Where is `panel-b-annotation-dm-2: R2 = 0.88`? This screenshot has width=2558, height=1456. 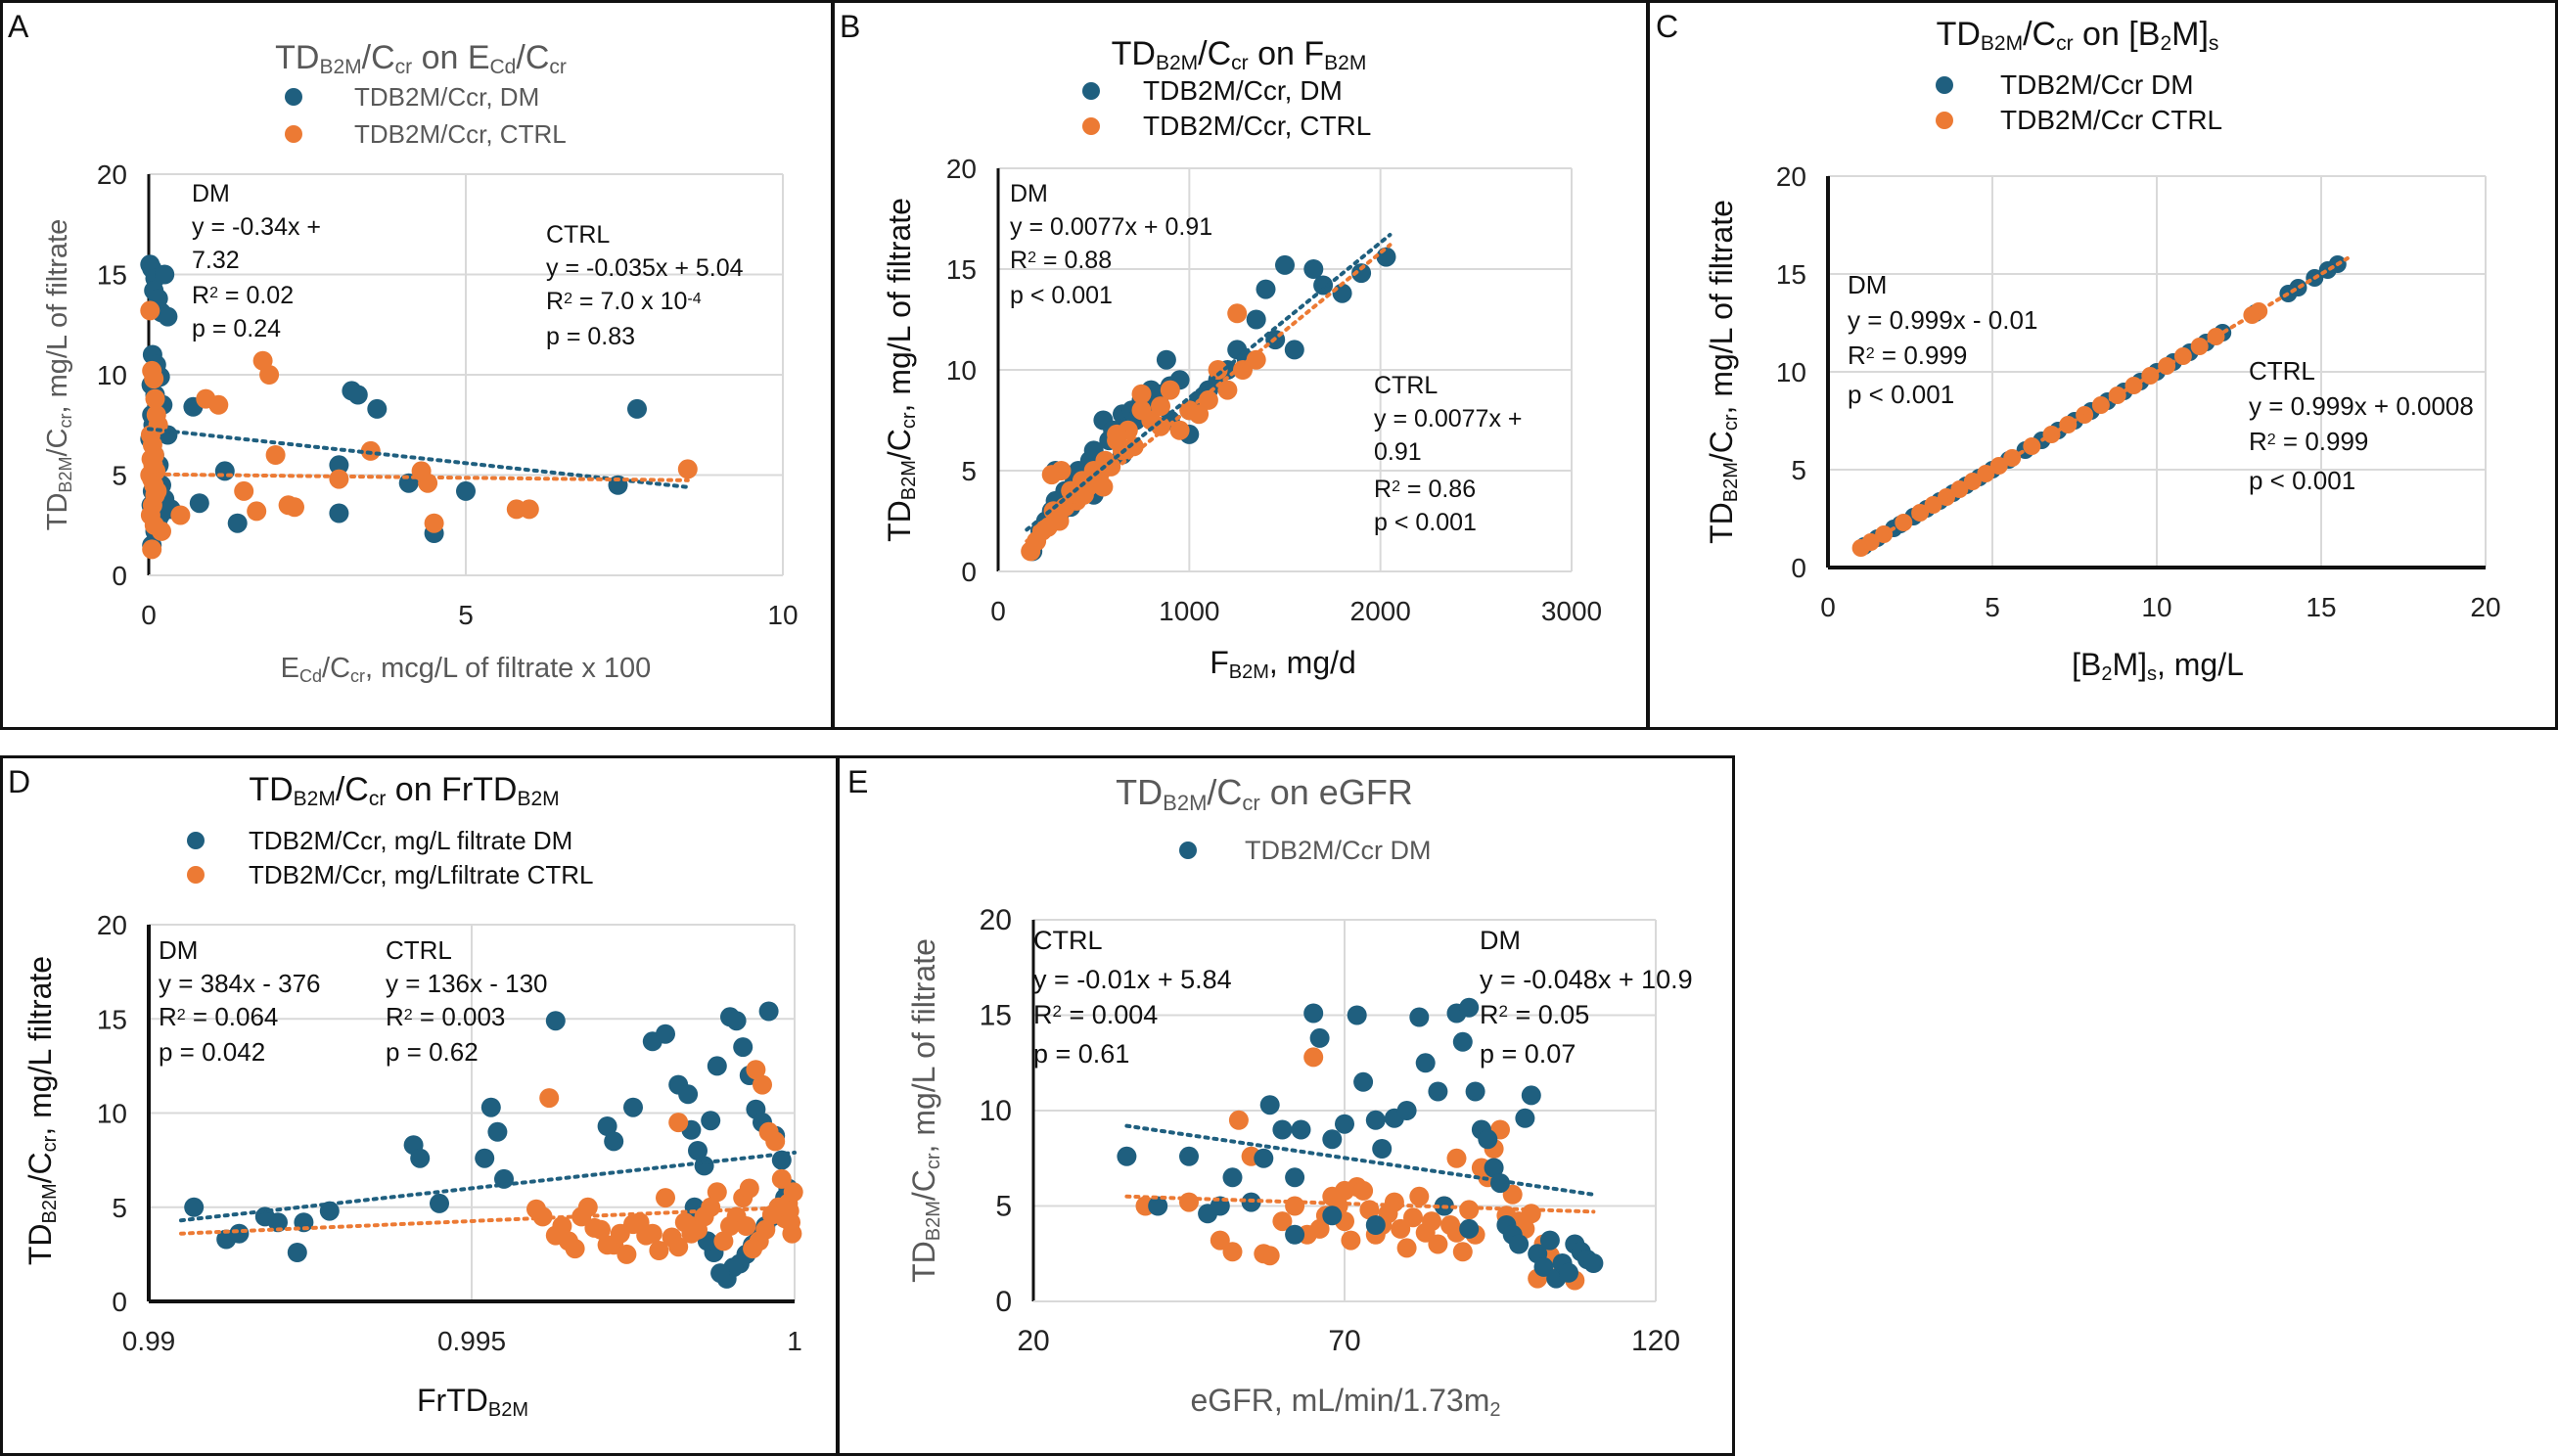
panel-b-annotation-dm-2: R2 = 0.88 is located at coordinates (1061, 260).